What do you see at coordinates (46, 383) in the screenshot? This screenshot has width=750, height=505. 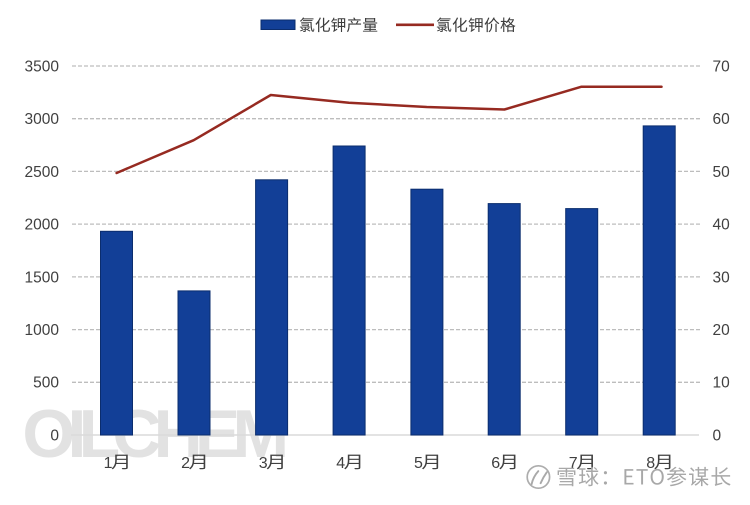 I see `svg-text: 500` at bounding box center [46, 383].